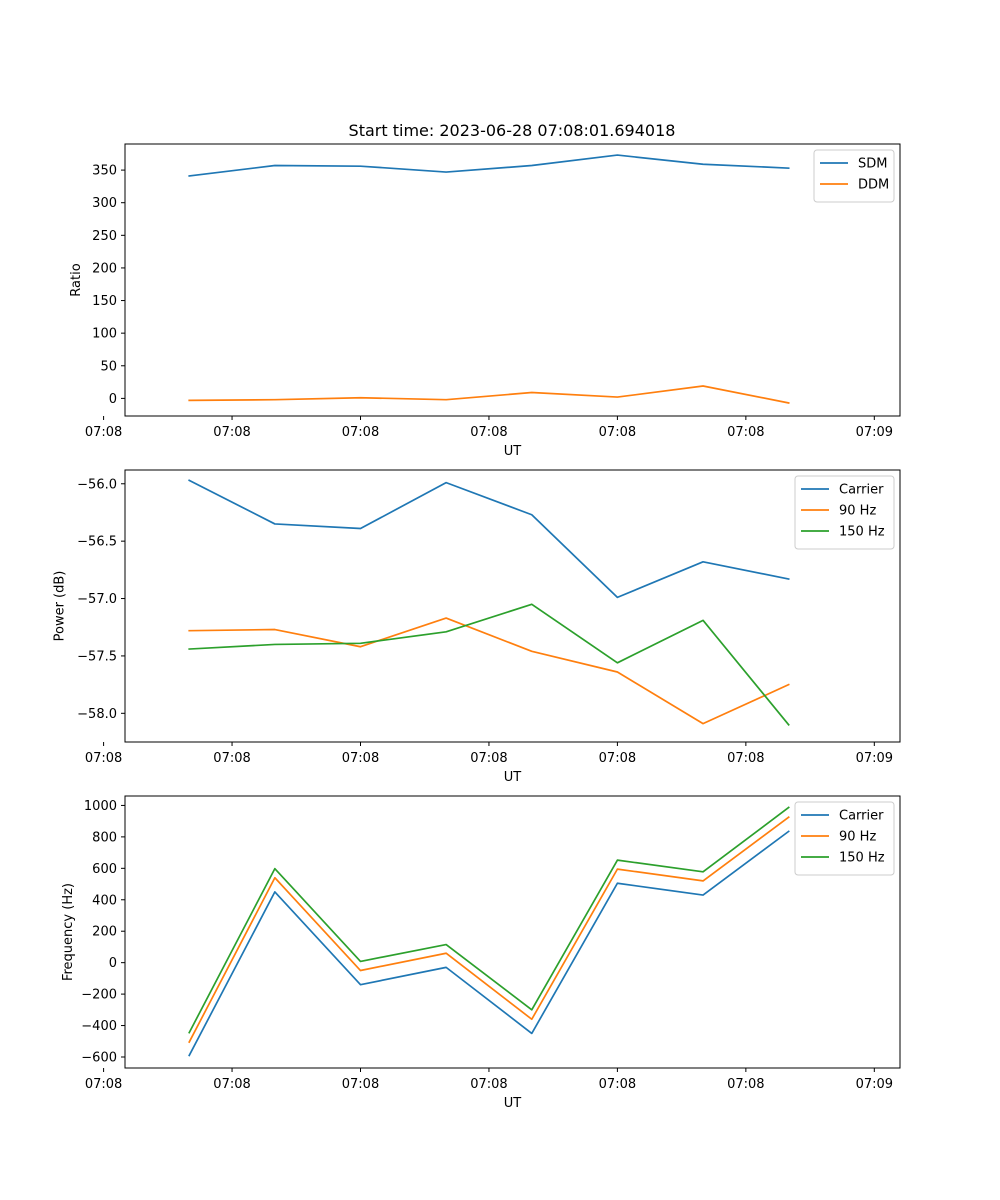 This screenshot has height=1200, width=1000. I want to click on frequency-legend-label: 150 Hz, so click(862, 858).